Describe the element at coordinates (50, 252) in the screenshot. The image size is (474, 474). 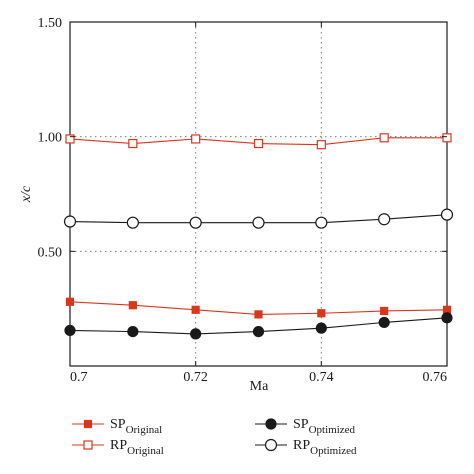
I see `y-tick-label: 0.50` at that location.